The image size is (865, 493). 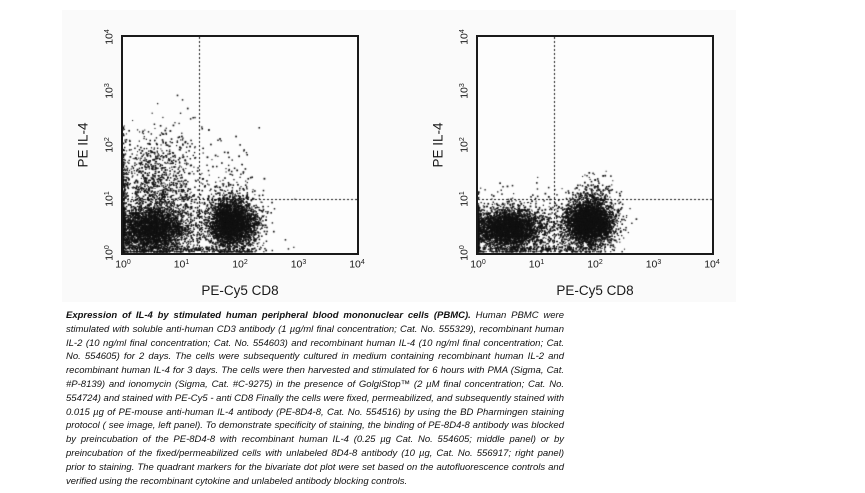 I want to click on y-axis-label-right: PE IL-4, so click(x=438, y=145).